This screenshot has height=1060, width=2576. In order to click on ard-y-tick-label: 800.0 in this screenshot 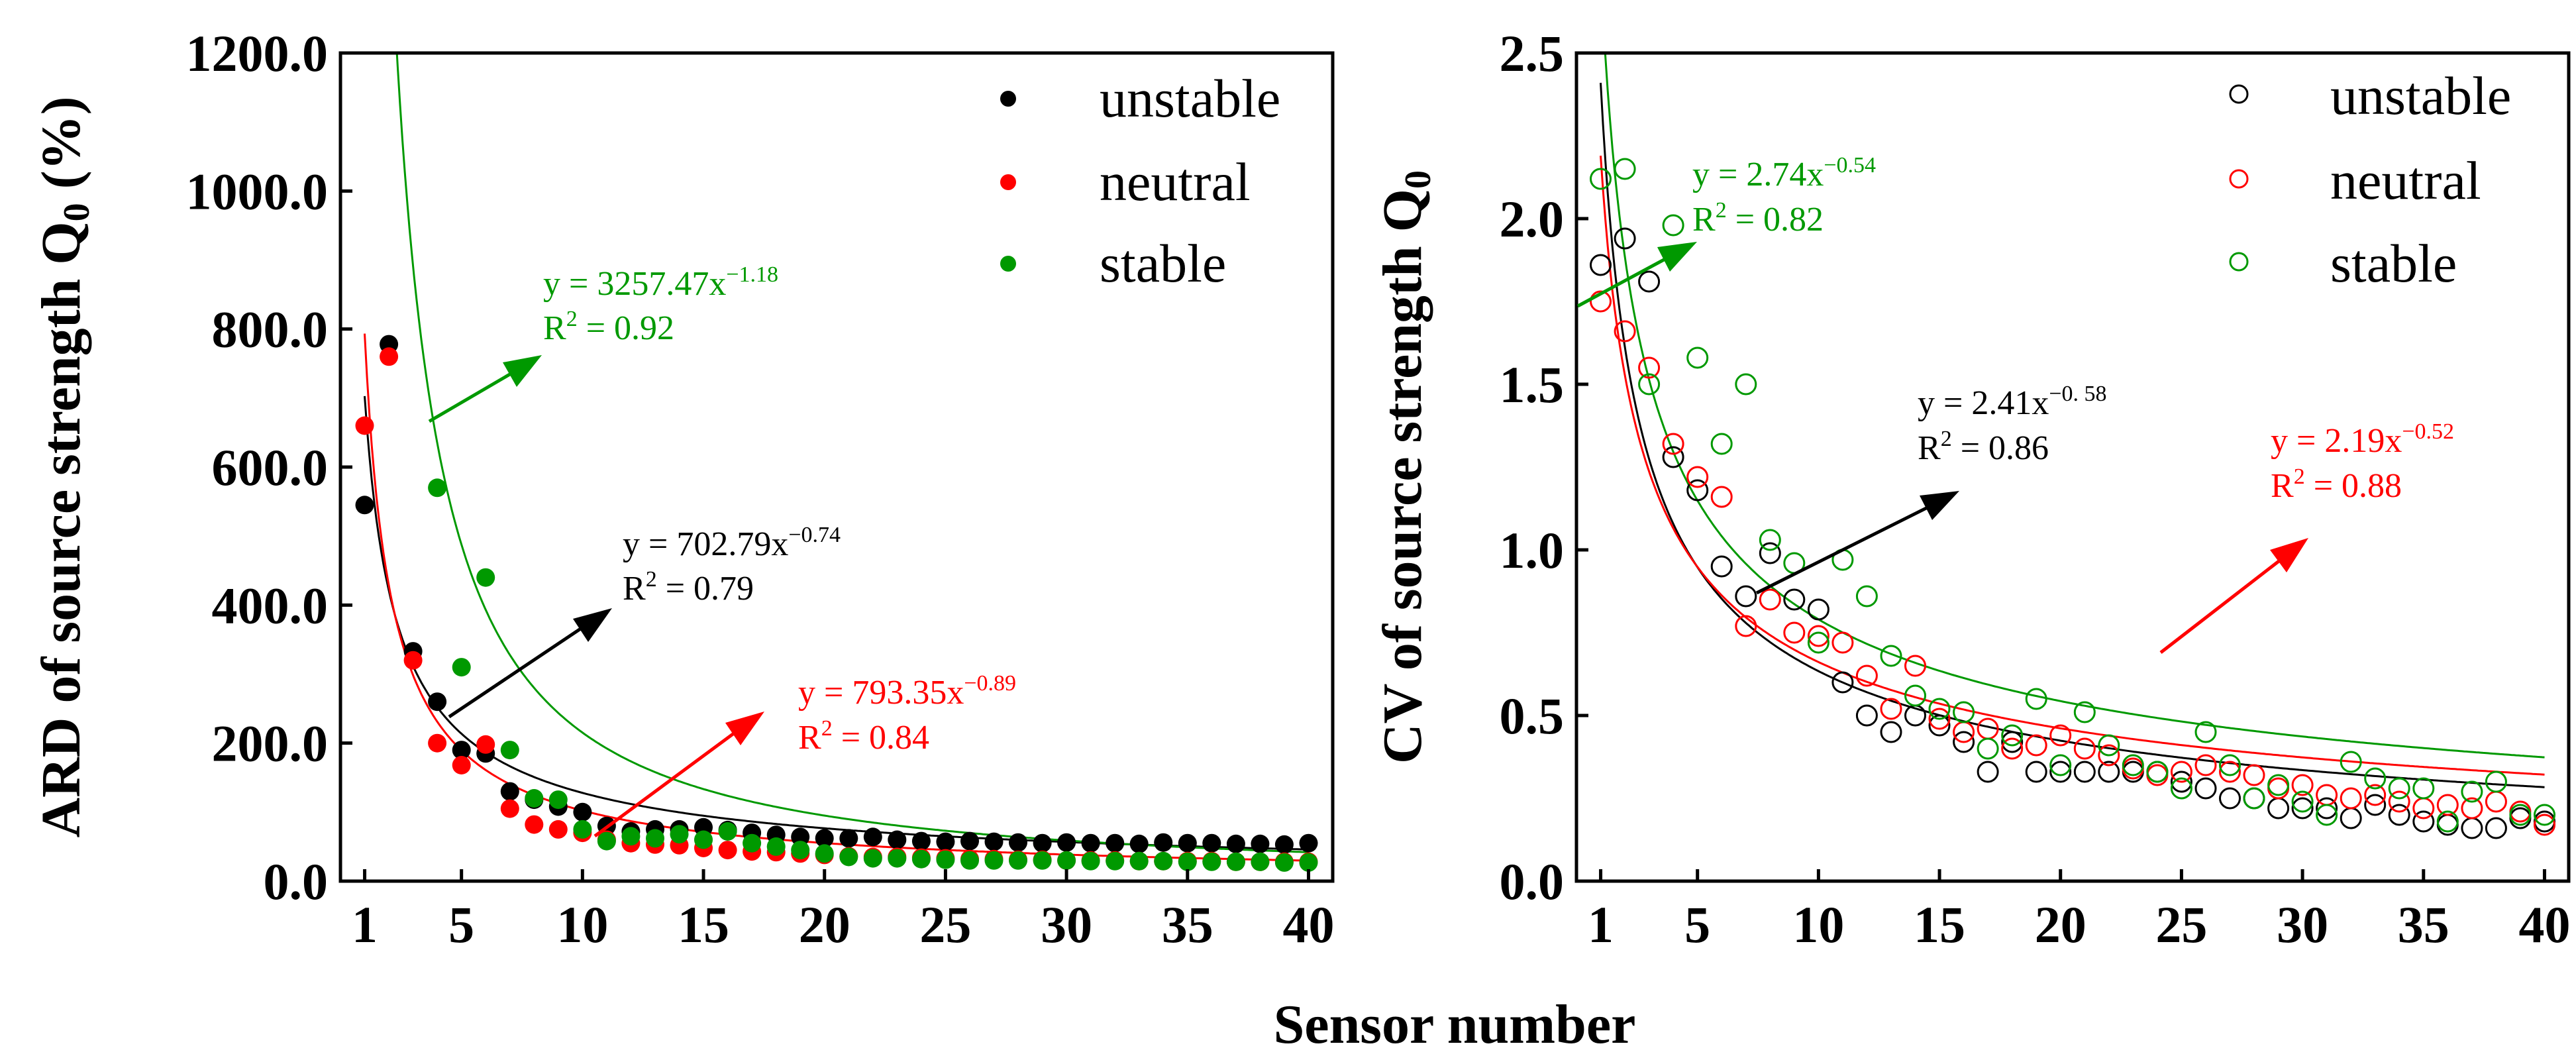, I will do `click(270, 329)`.